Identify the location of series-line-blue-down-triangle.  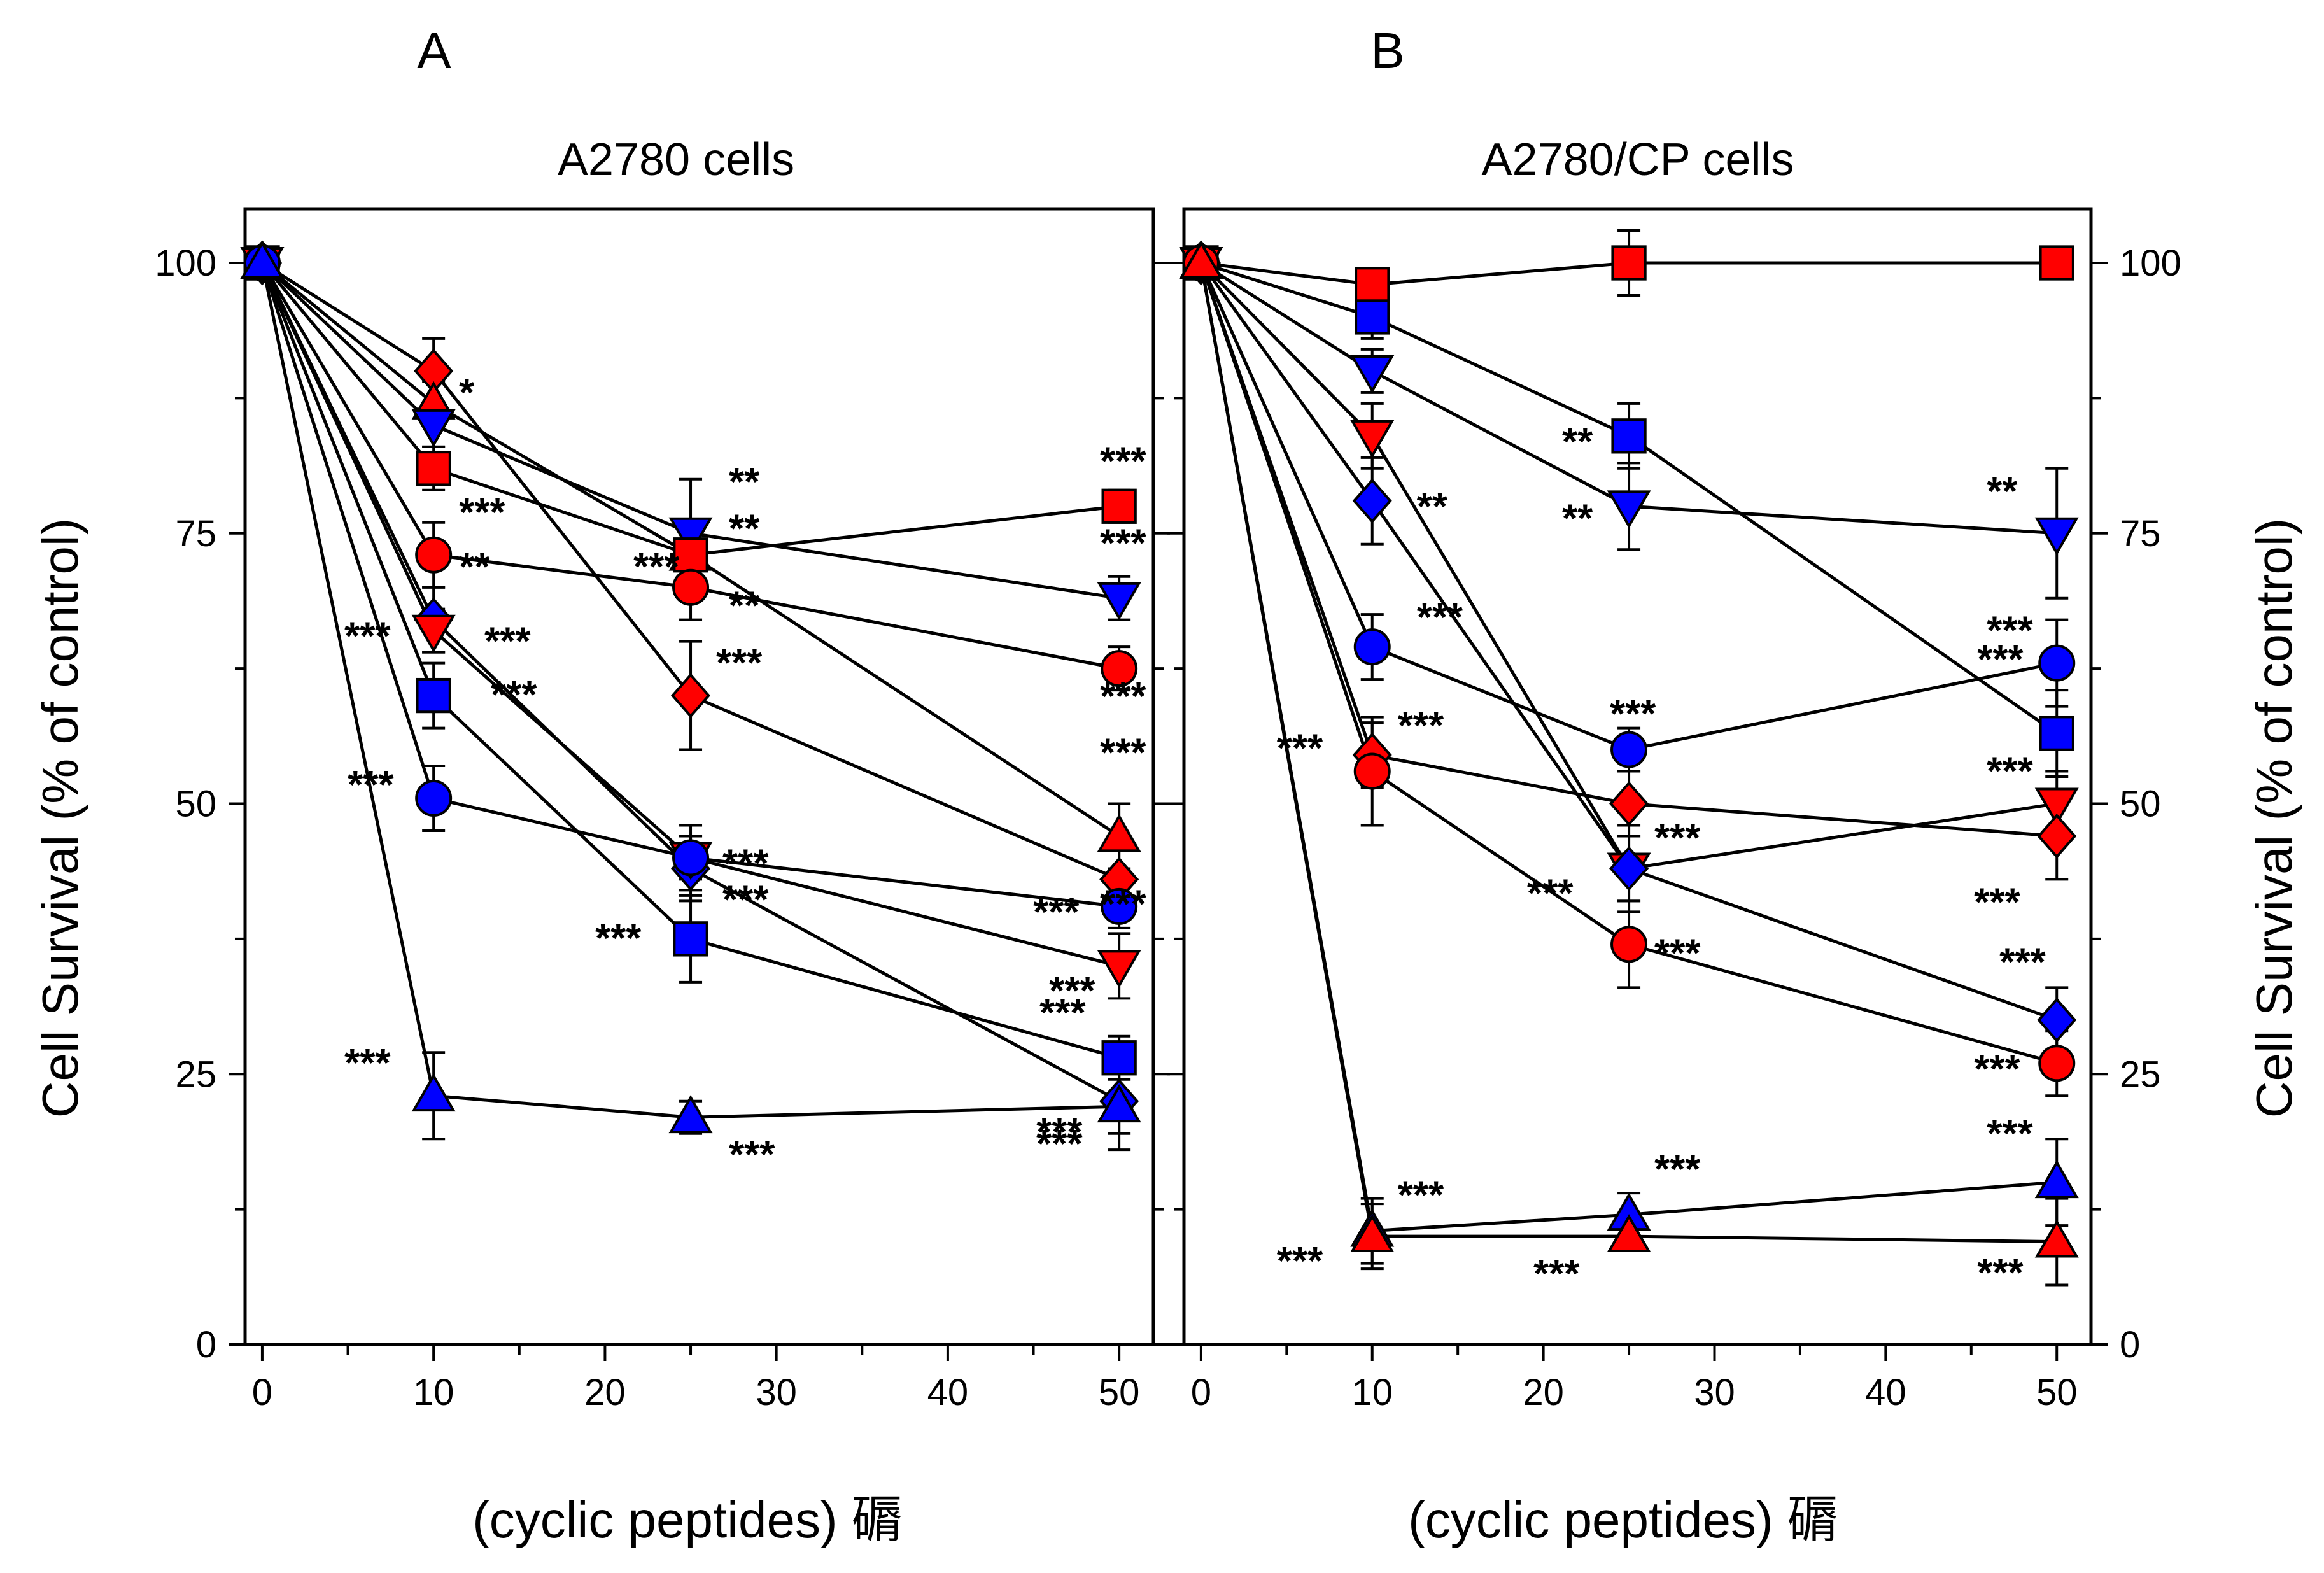
(1629, 398).